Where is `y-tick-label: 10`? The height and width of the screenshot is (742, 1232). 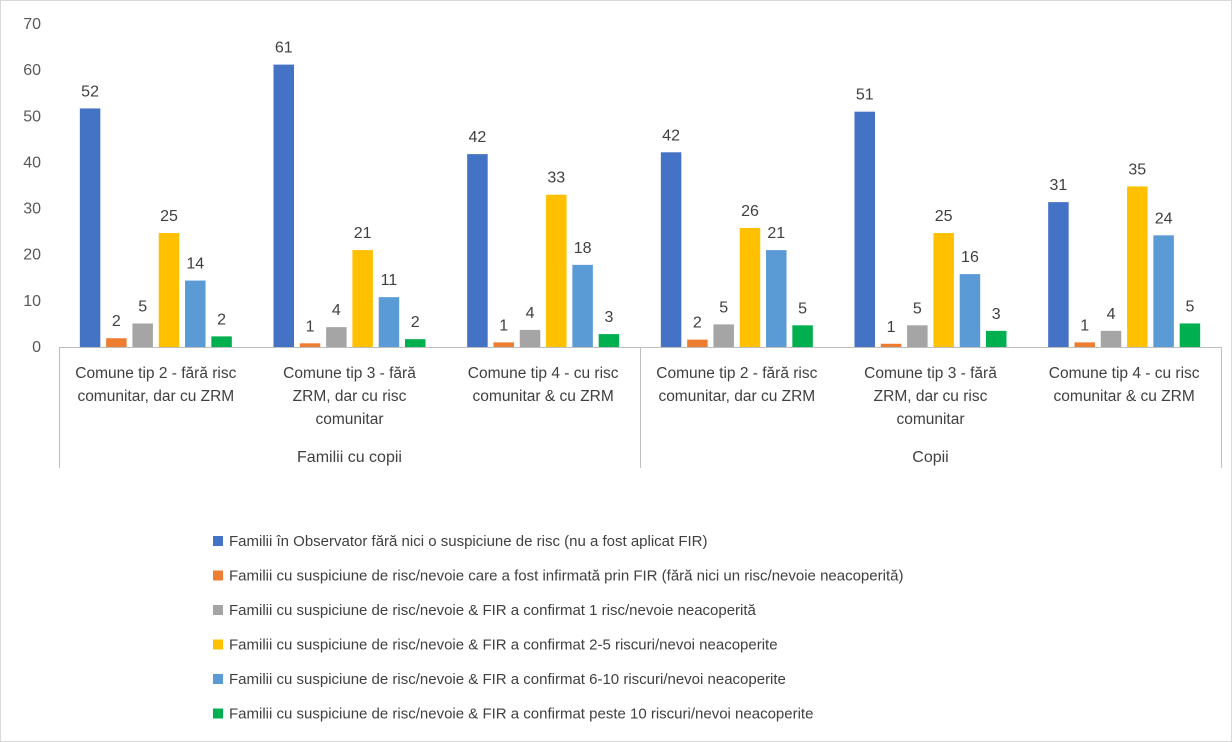 y-tick-label: 10 is located at coordinates (32, 301).